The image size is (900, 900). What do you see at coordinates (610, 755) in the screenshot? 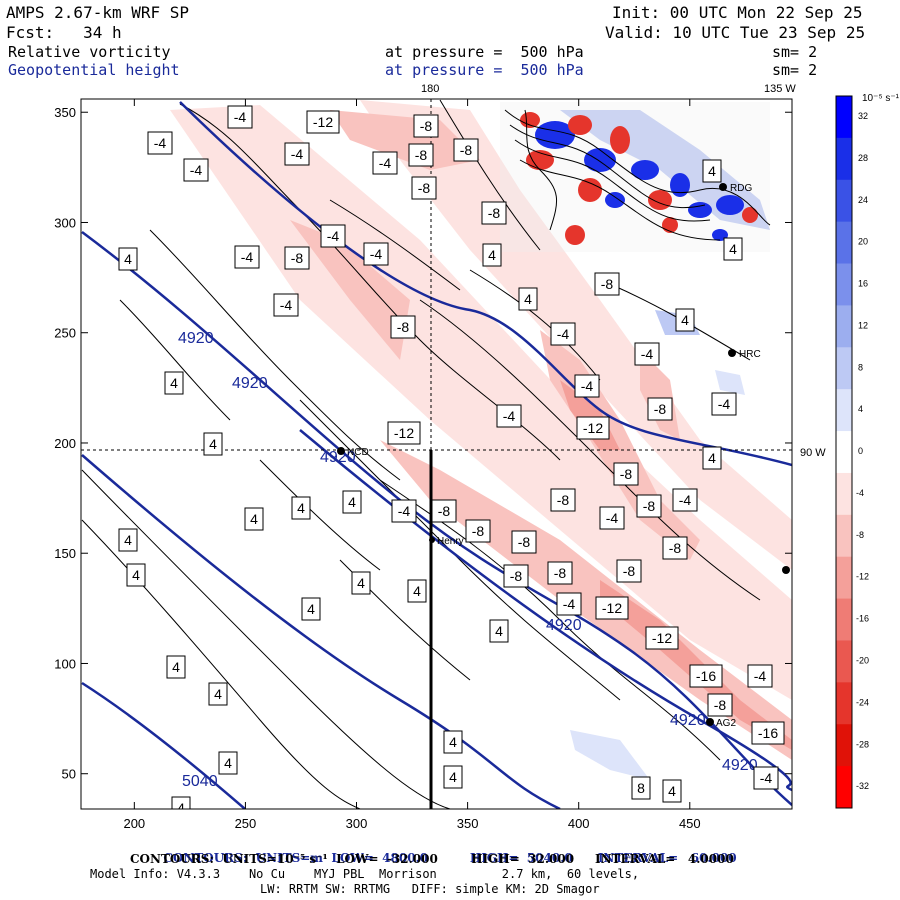
I see `vorticity-positive-patch` at bounding box center [610, 755].